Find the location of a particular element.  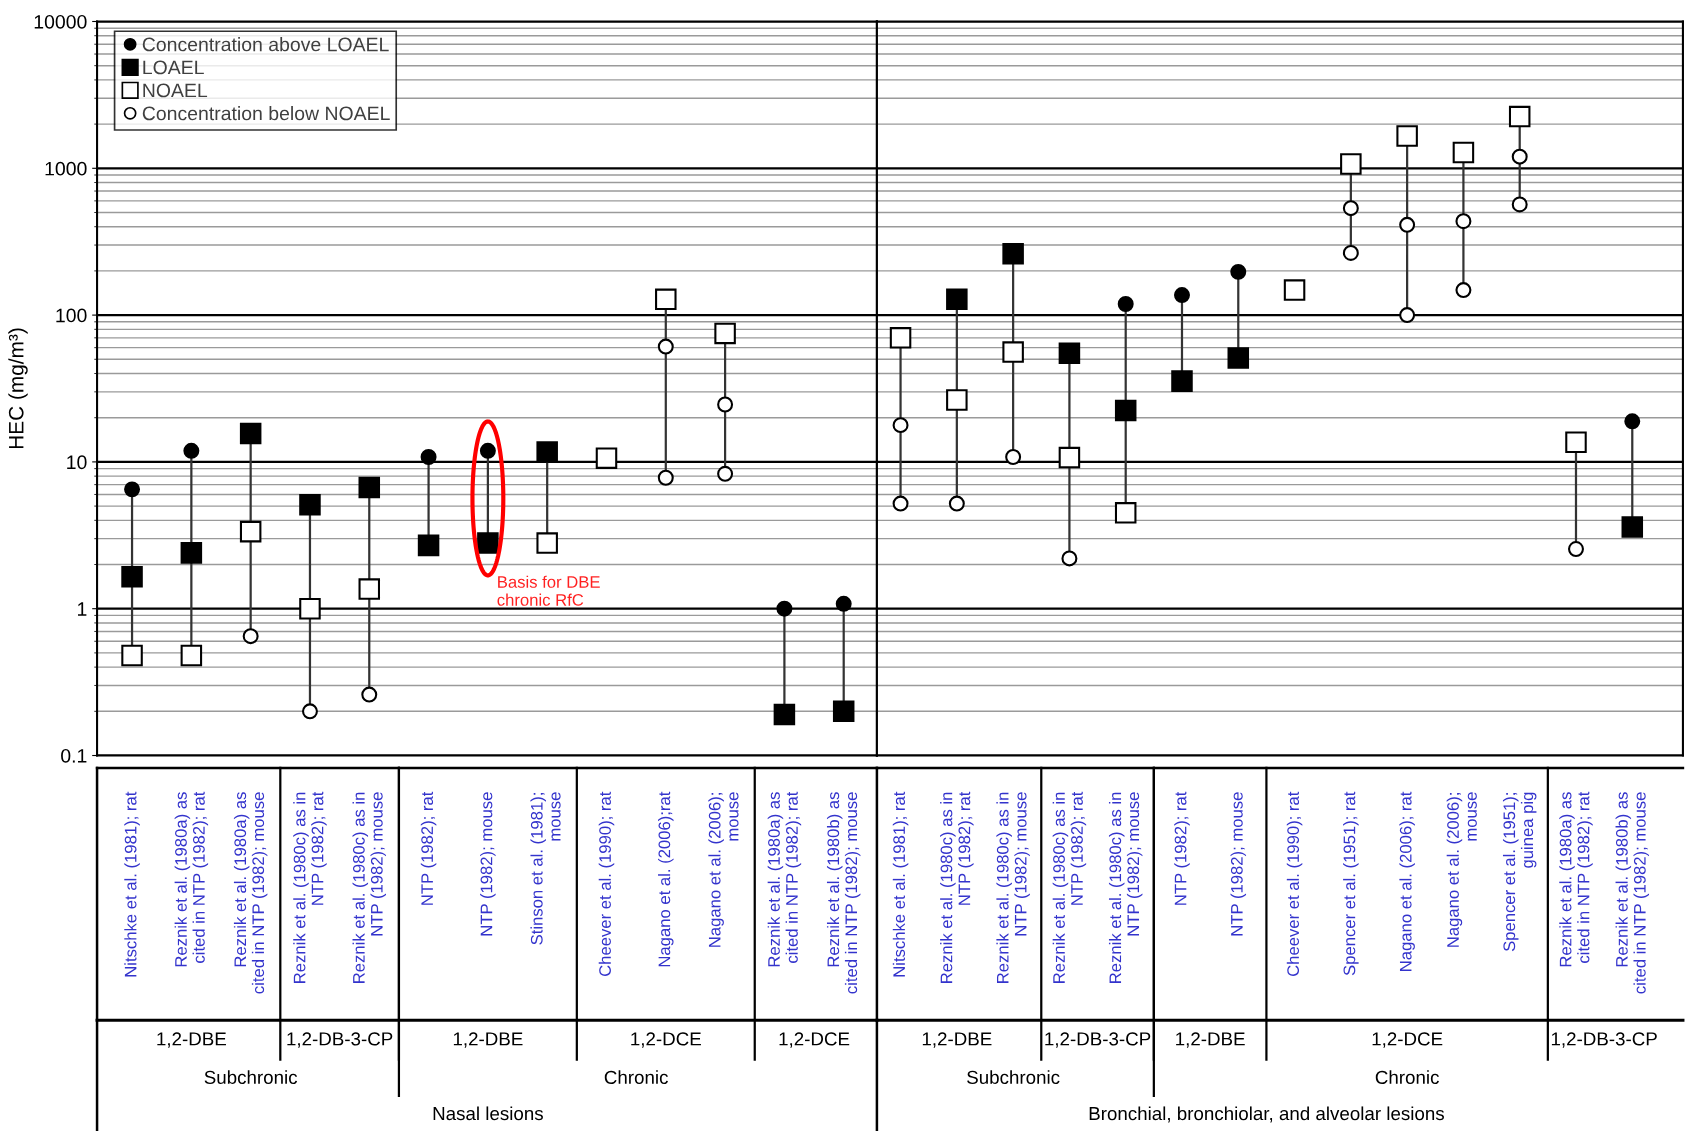

legend-label: Concentration above LOAEL is located at coordinates (265, 44).